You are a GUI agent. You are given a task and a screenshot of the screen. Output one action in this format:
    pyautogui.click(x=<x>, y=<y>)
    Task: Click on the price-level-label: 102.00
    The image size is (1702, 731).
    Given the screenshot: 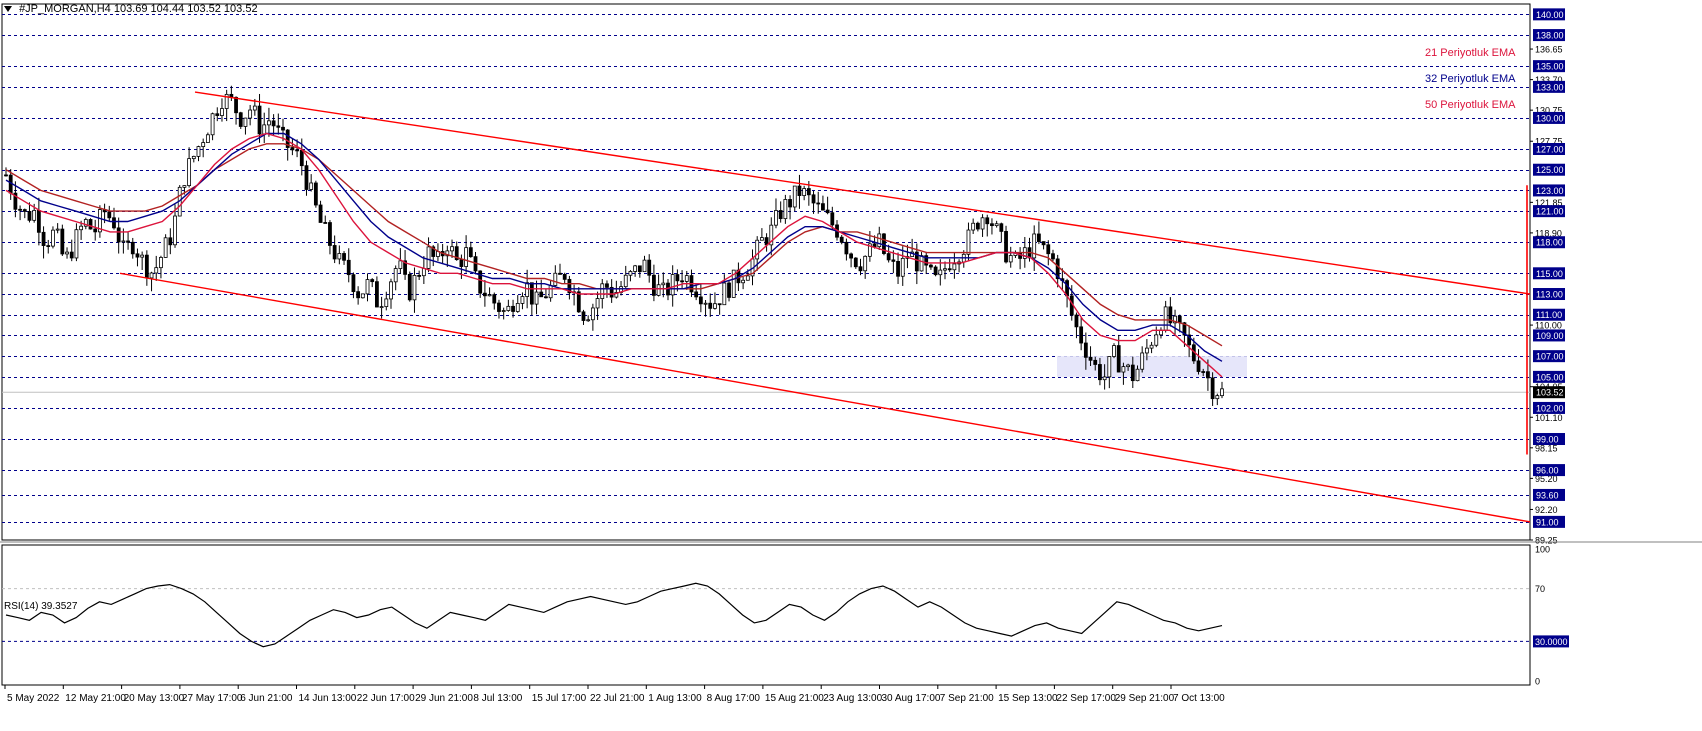 What is the action you would take?
    pyautogui.click(x=1550, y=408)
    